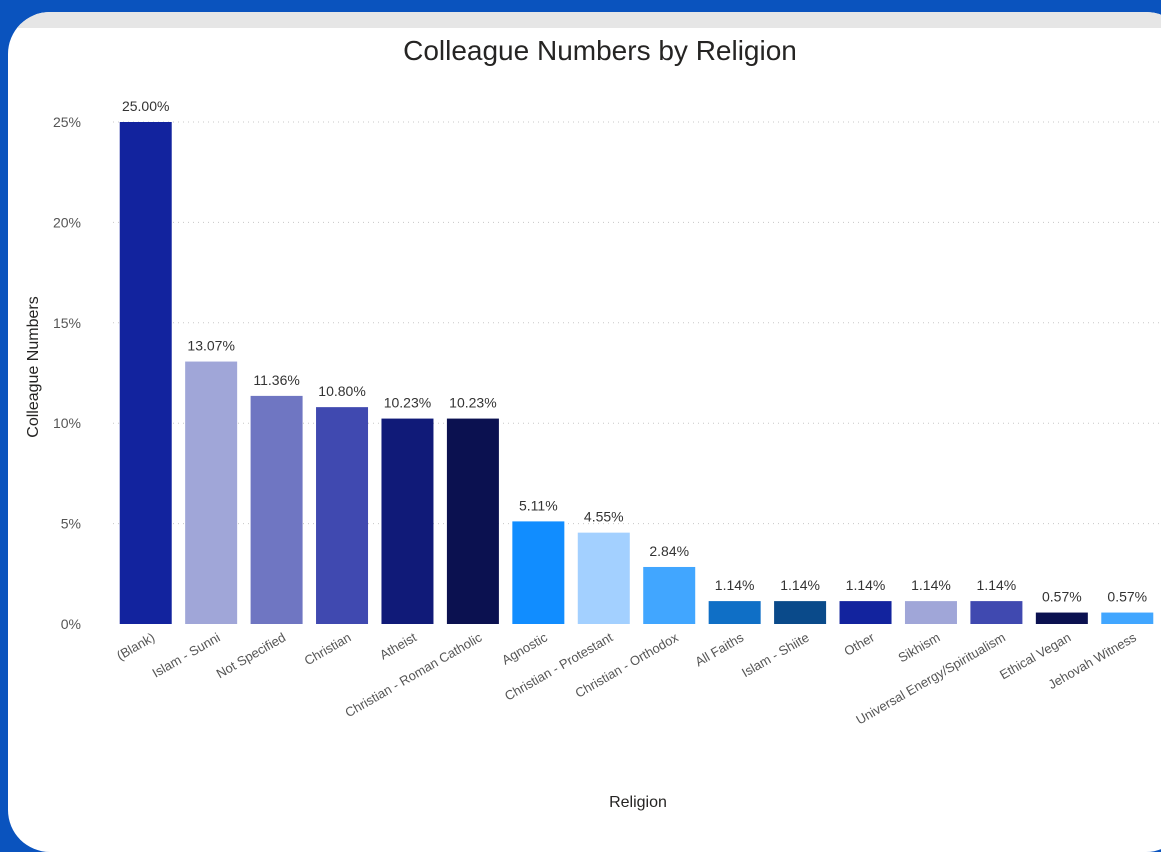 The image size is (1161, 852). I want to click on data-label: 10.80%, so click(341, 391).